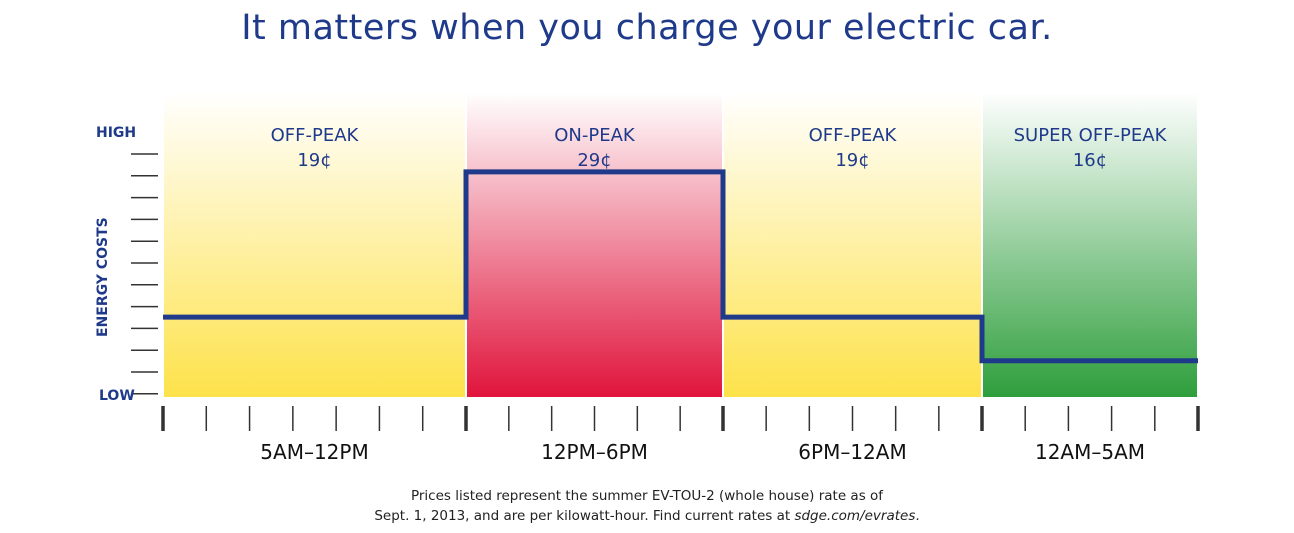  Describe the element at coordinates (594, 452) in the screenshot. I see `period-time: 12PM–6PM` at that location.